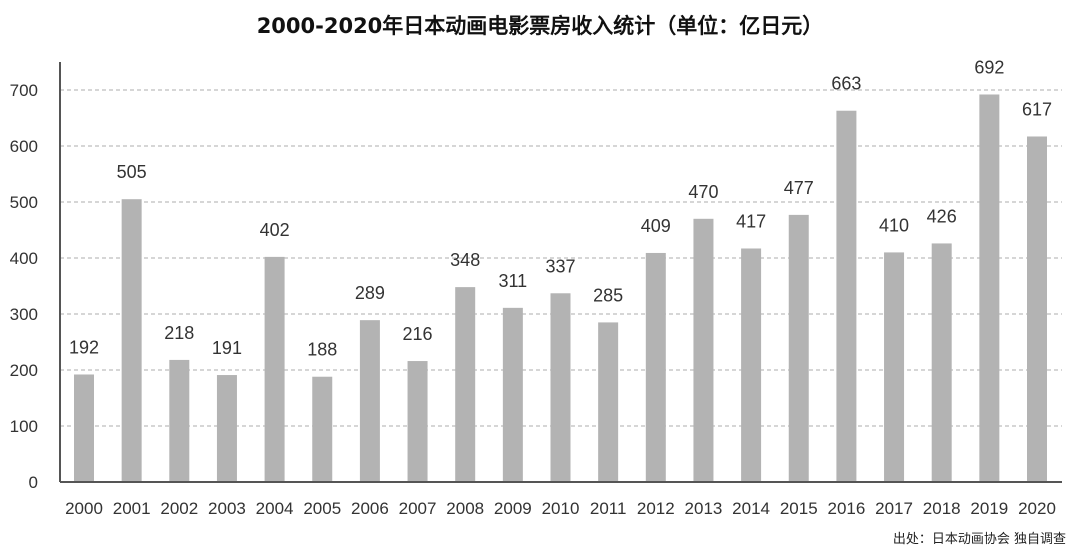  What do you see at coordinates (24, 90) in the screenshot?
I see `y-tick-label: 700` at bounding box center [24, 90].